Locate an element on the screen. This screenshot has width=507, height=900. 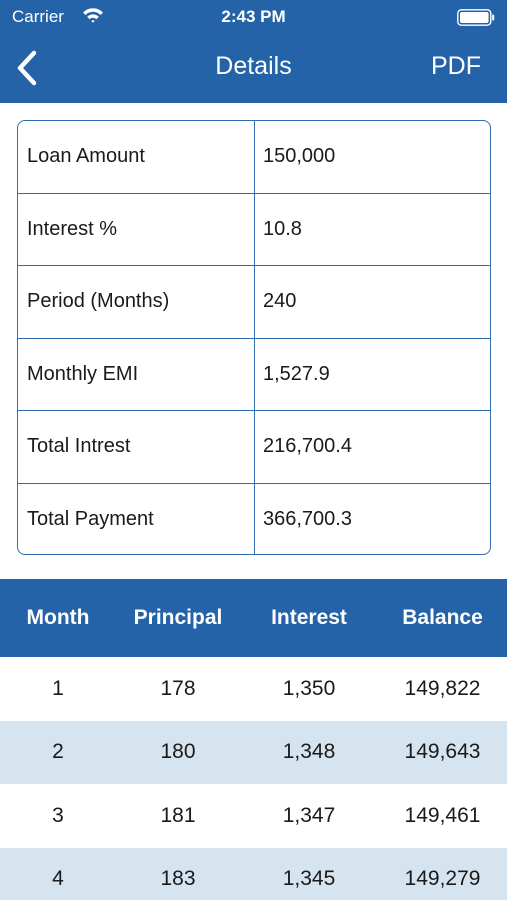
cell-principal: 183 is located at coordinates (178, 879).